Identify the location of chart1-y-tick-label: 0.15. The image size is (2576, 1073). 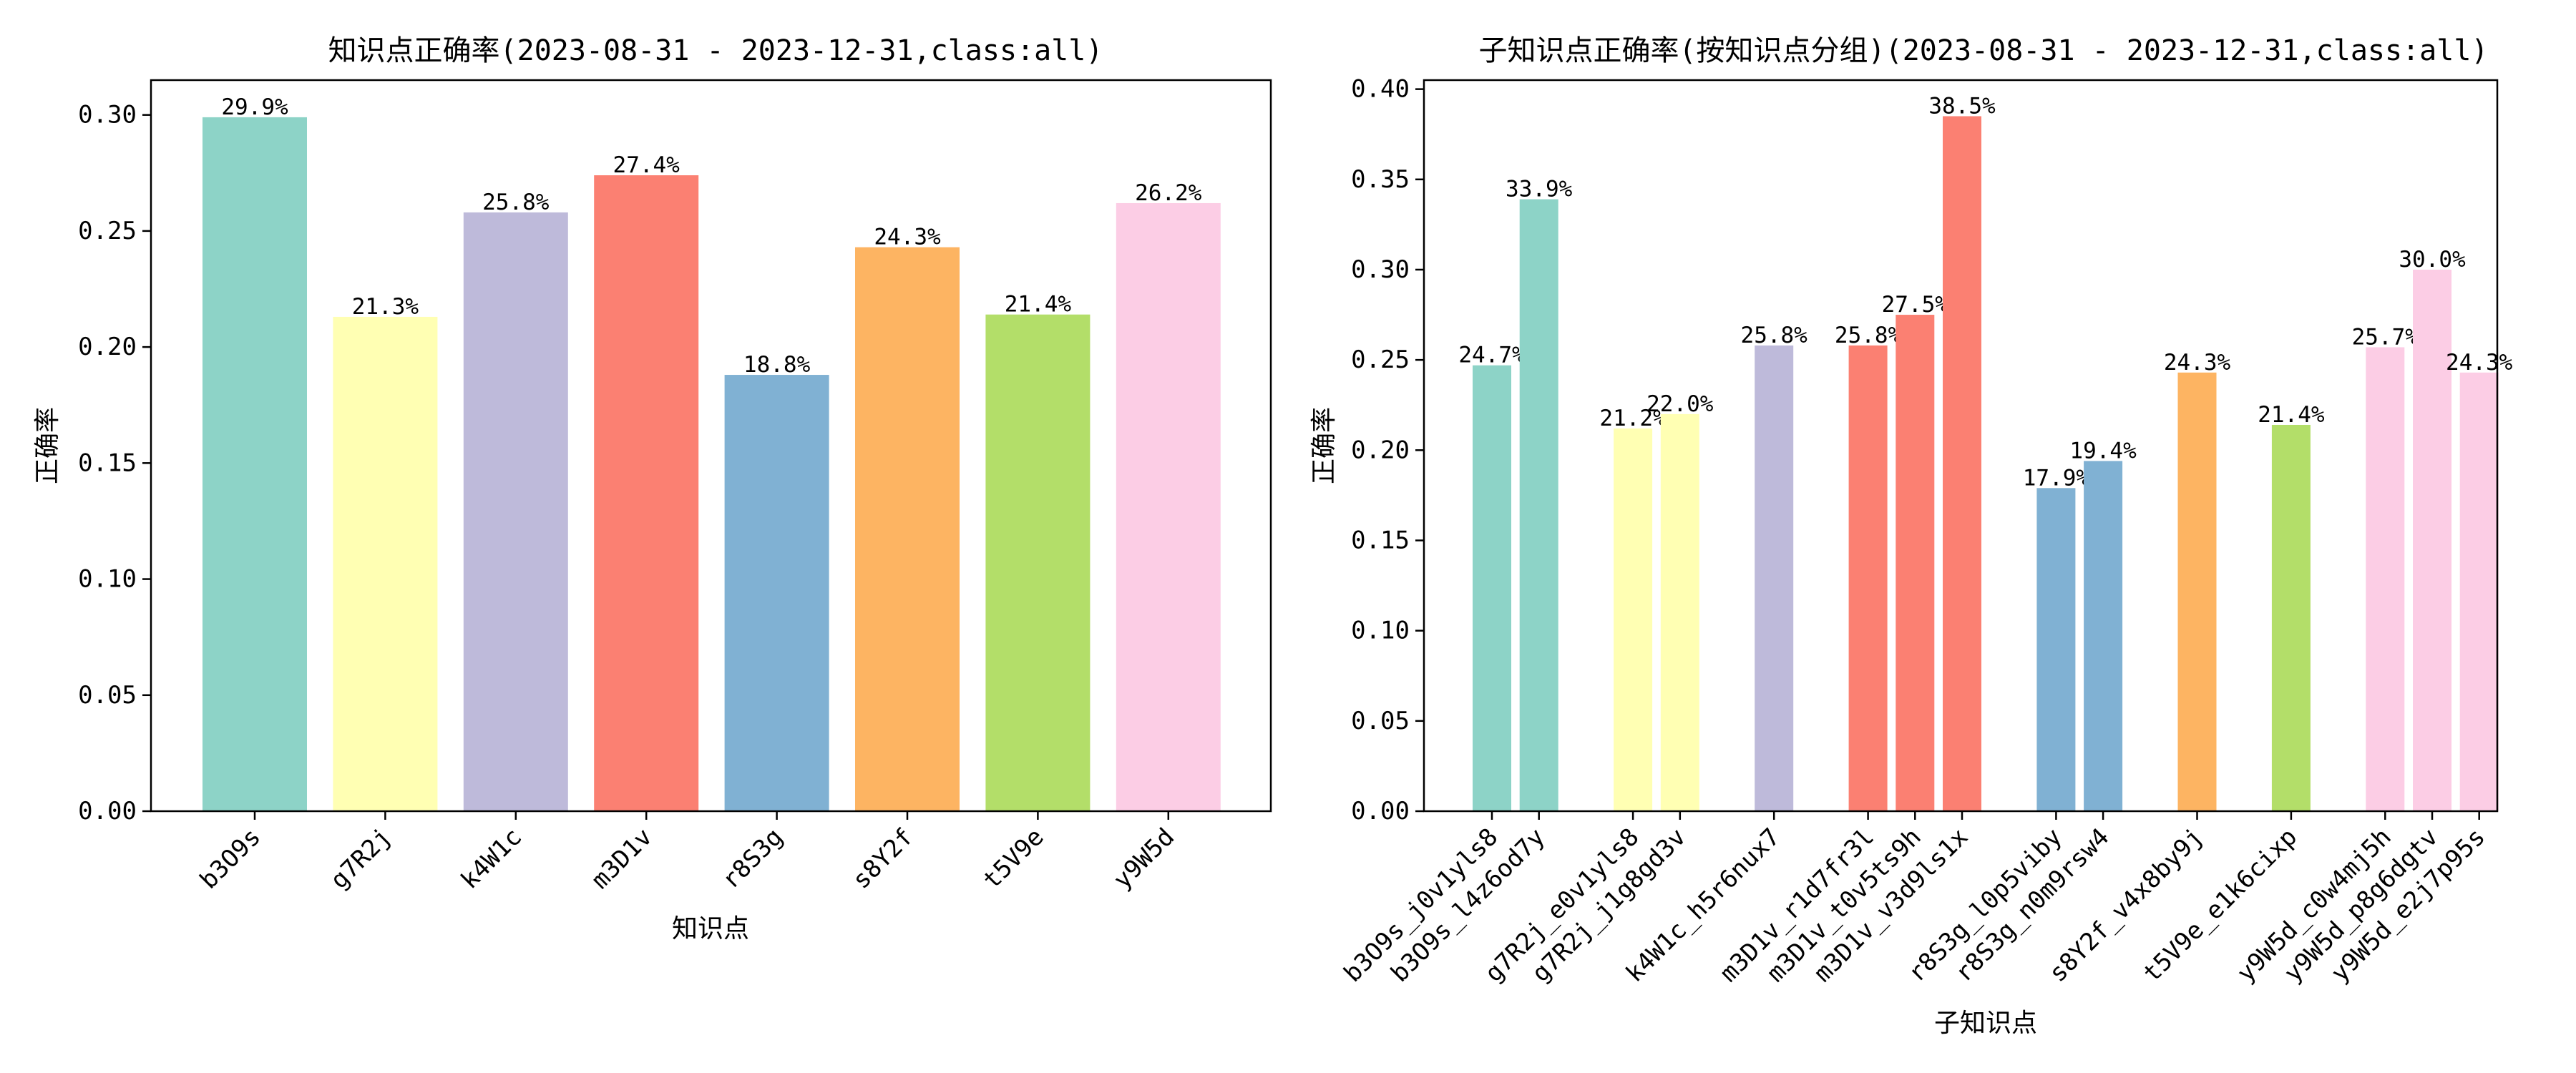
(107, 463).